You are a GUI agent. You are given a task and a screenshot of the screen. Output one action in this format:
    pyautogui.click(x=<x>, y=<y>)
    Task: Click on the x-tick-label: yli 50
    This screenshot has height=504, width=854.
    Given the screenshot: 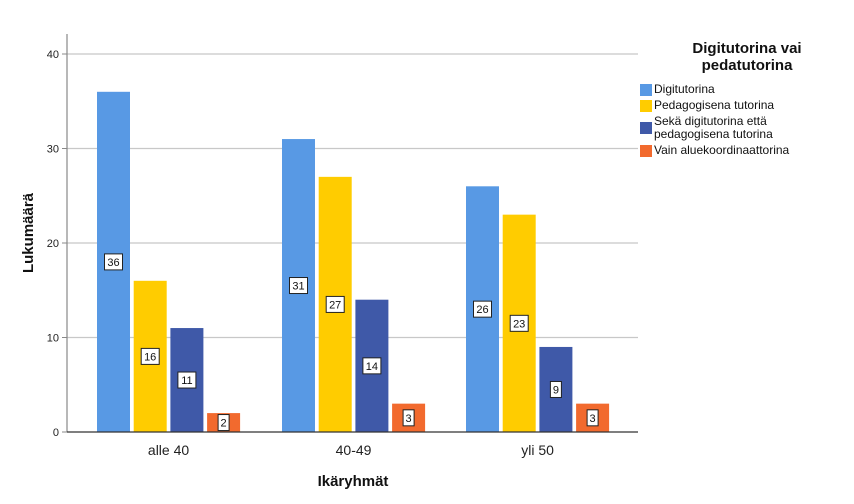 What is the action you would take?
    pyautogui.click(x=537, y=450)
    